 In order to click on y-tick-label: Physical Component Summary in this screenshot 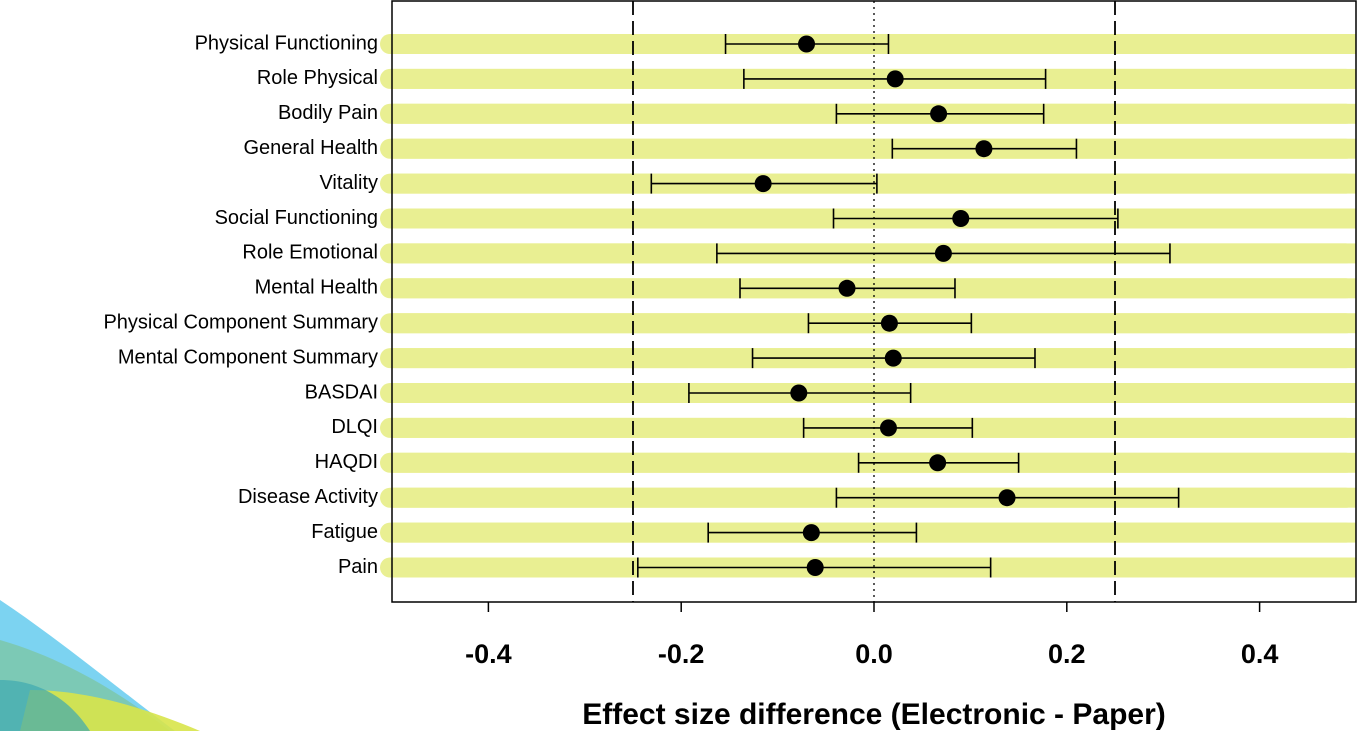, I will do `click(240, 322)`.